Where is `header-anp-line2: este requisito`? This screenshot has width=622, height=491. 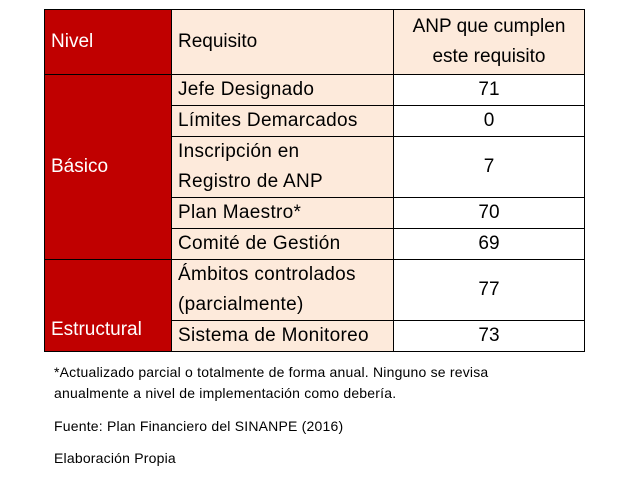 header-anp-line2: este requisito is located at coordinates (489, 56).